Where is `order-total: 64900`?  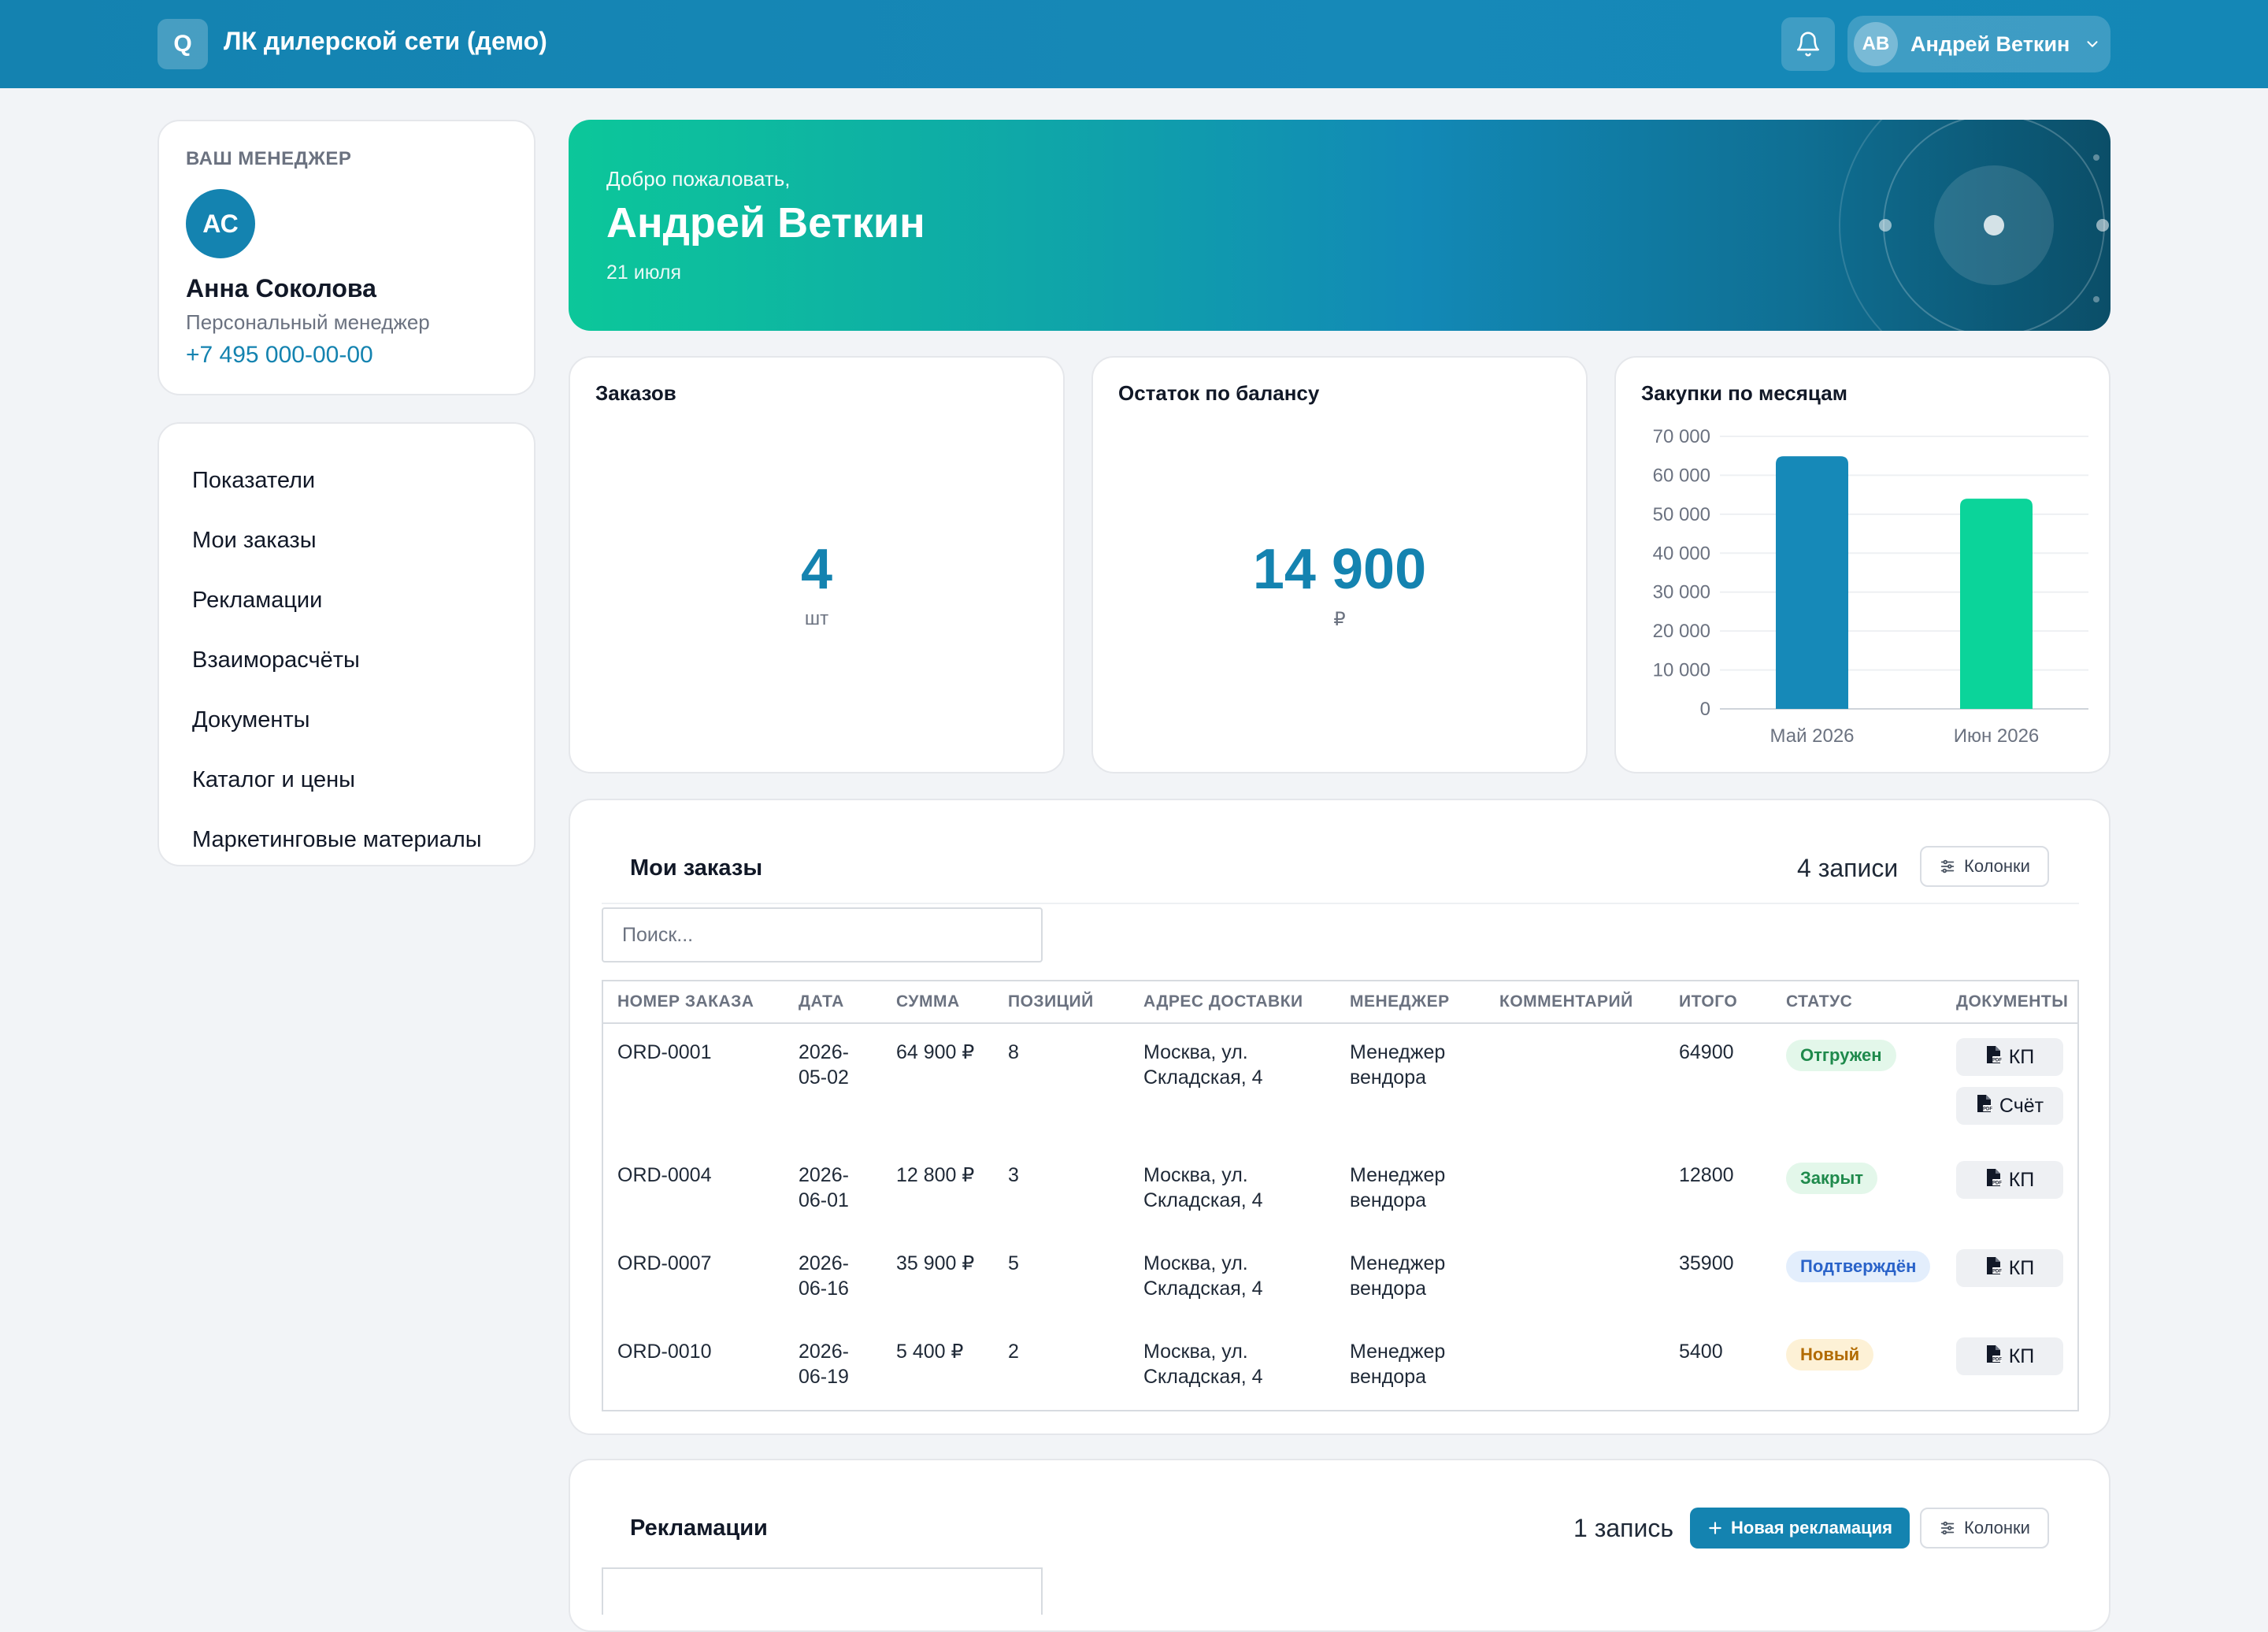 order-total: 64900 is located at coordinates (1706, 1052).